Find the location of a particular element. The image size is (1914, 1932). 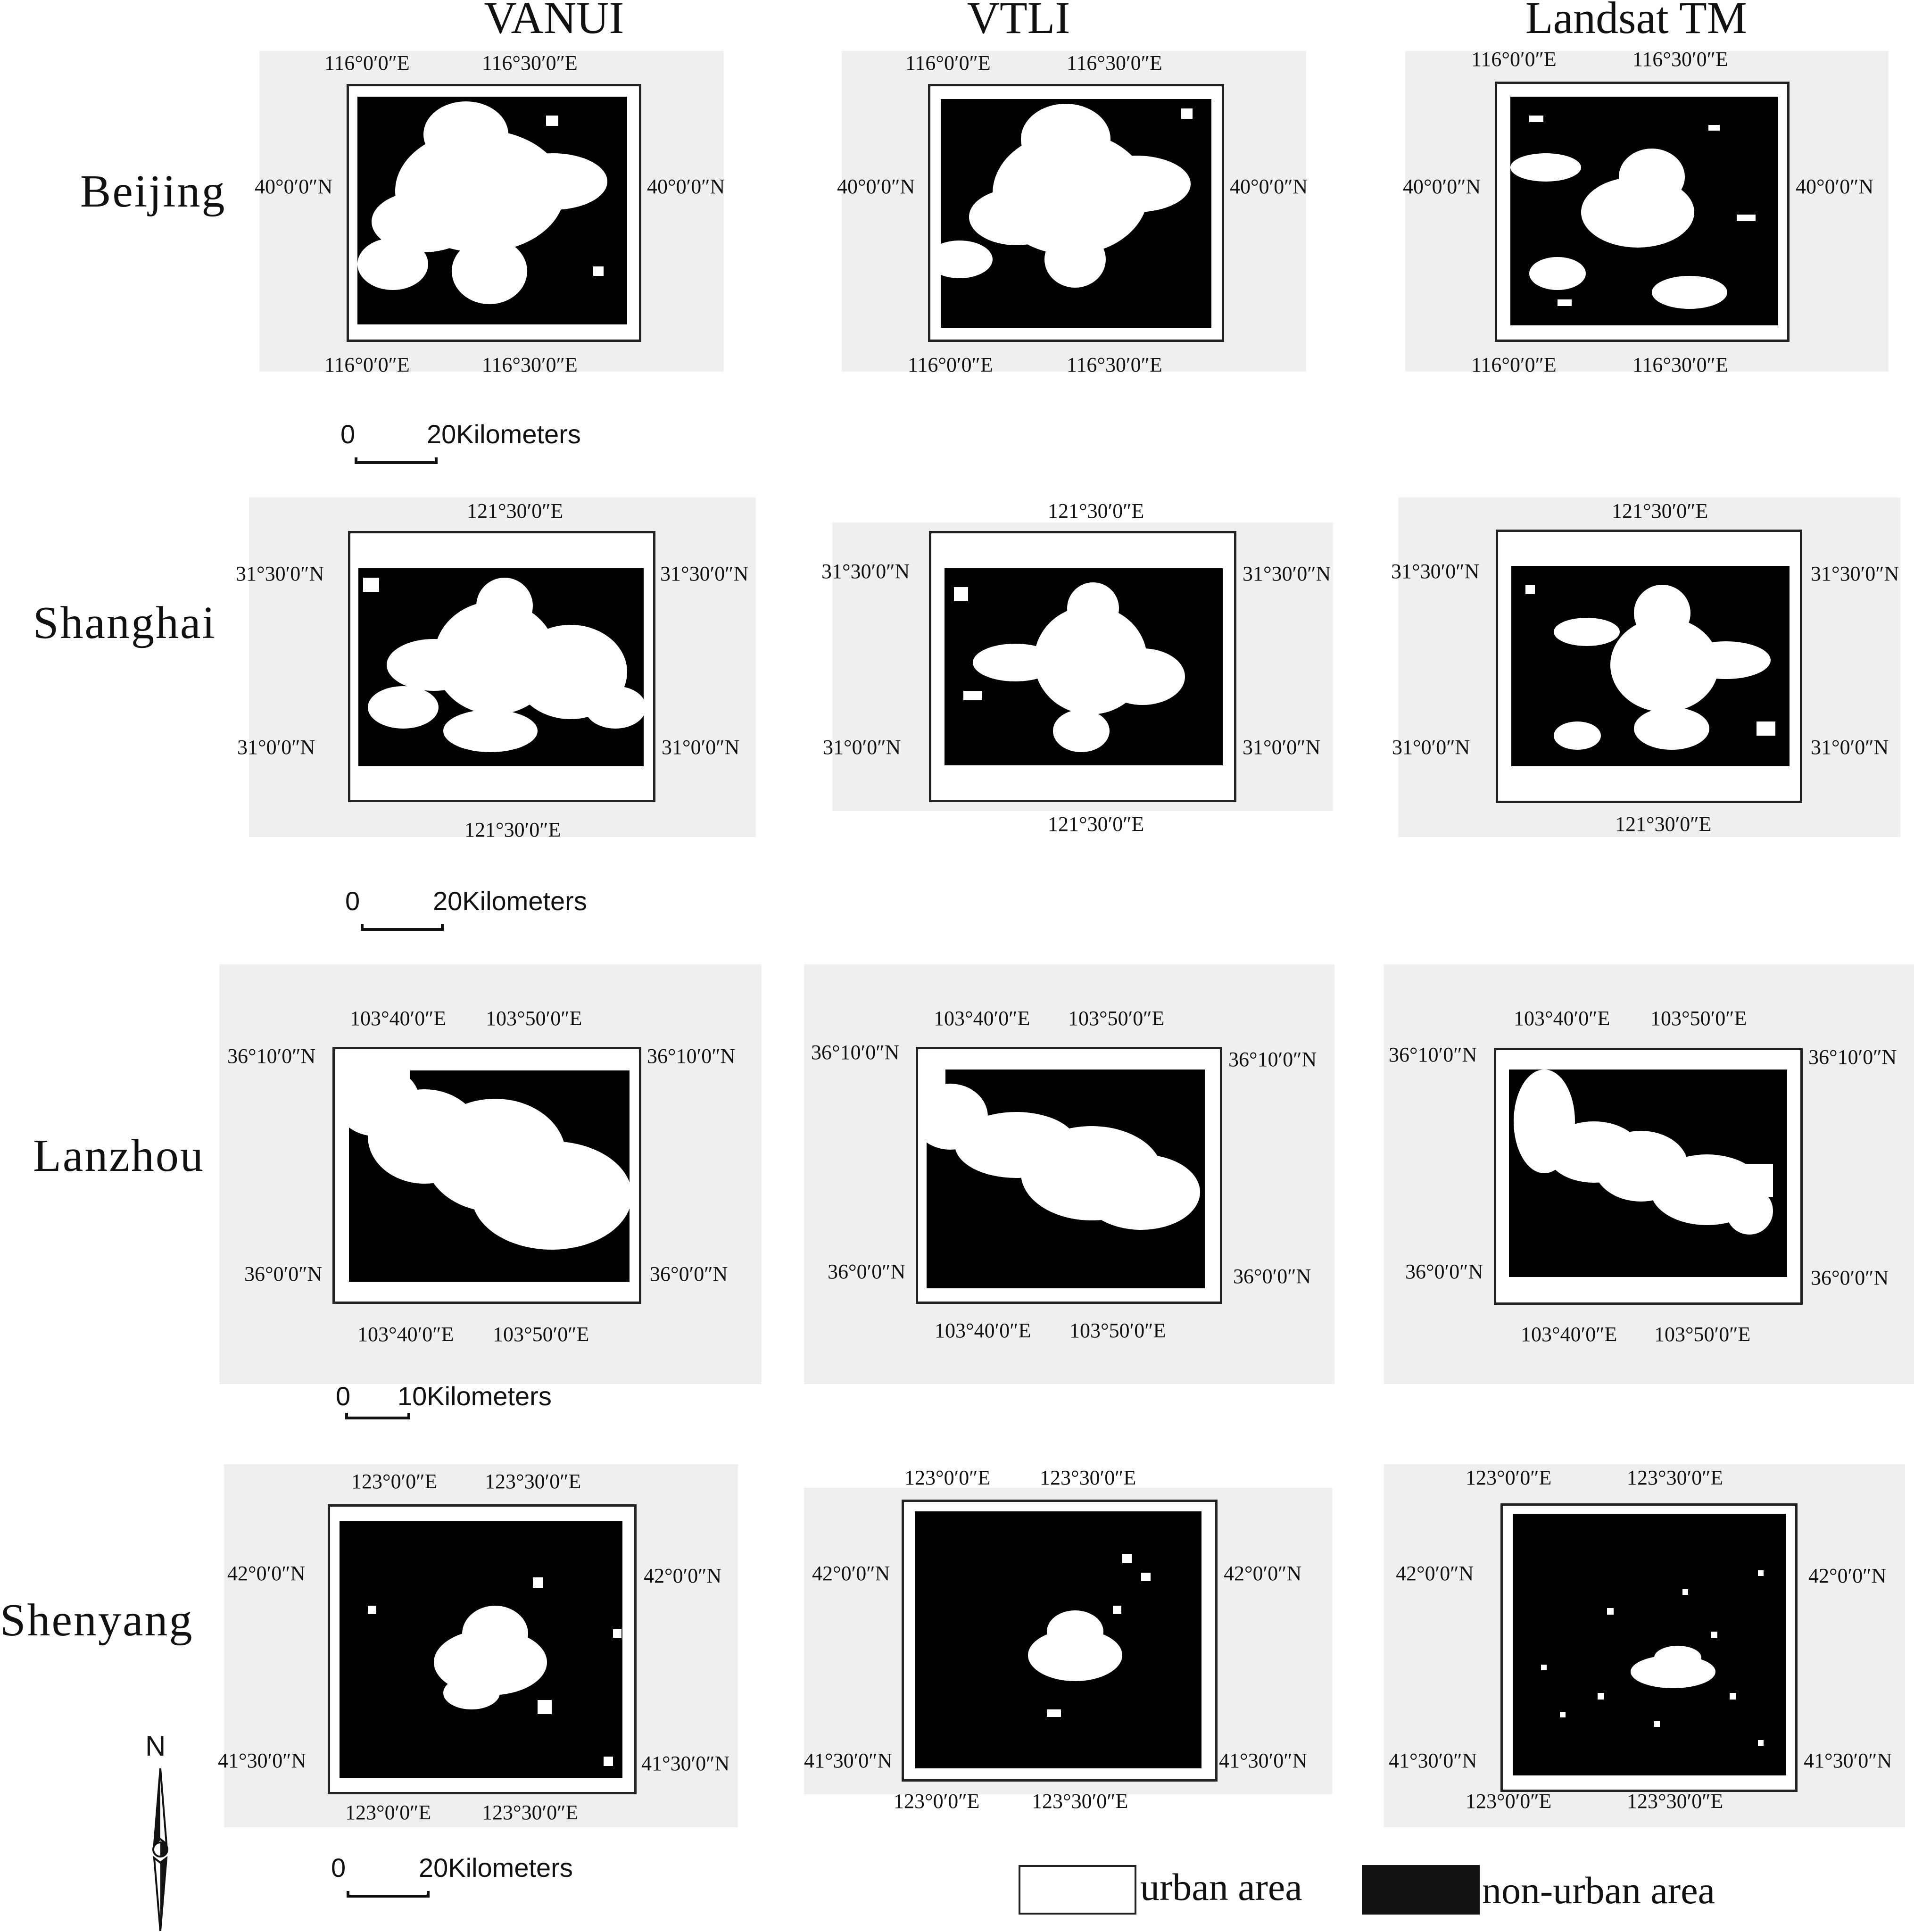

city-label-beijing: Beijing is located at coordinates (153, 191).